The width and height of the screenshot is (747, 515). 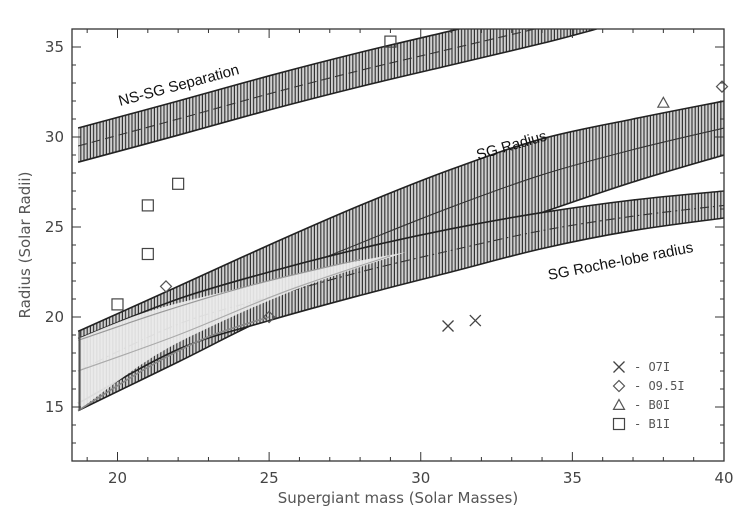 What do you see at coordinates (619, 424) in the screenshot?
I see `legend-marker-square` at bounding box center [619, 424].